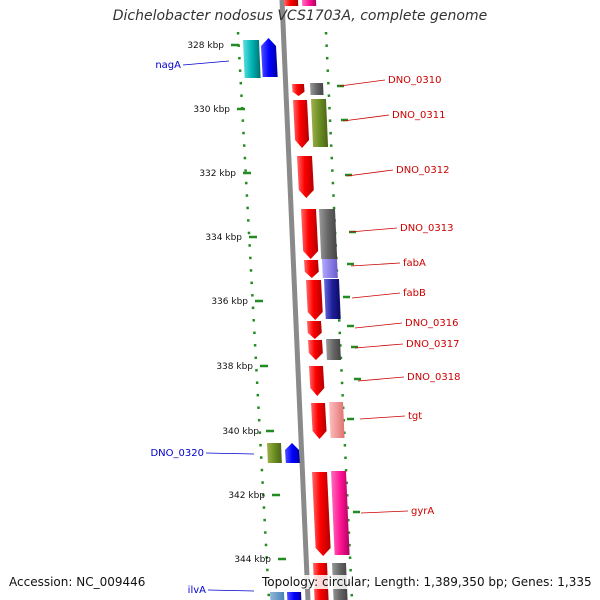 The image size is (600, 600). Describe the element at coordinates (414, 263) in the screenshot. I see `gene-label-fabA: fabA` at that location.